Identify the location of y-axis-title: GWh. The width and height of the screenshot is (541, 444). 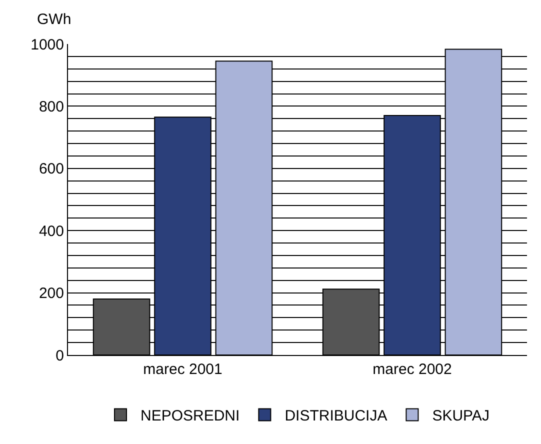
(54, 19).